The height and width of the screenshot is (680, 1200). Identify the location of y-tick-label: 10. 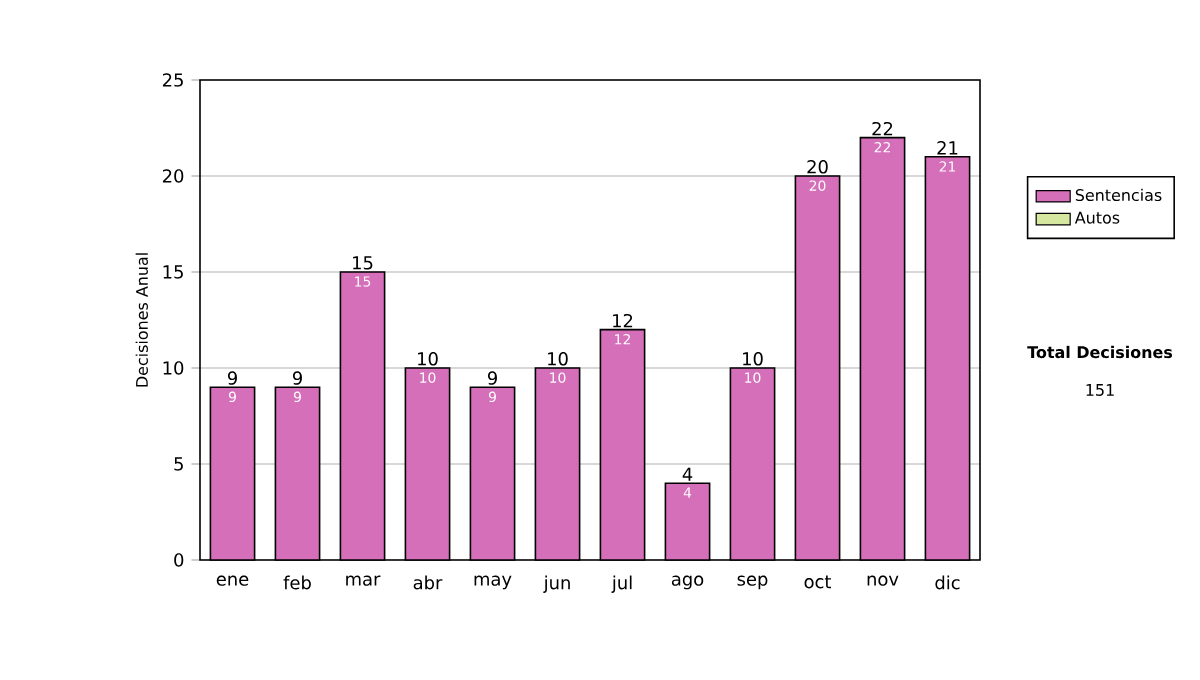
(173, 368).